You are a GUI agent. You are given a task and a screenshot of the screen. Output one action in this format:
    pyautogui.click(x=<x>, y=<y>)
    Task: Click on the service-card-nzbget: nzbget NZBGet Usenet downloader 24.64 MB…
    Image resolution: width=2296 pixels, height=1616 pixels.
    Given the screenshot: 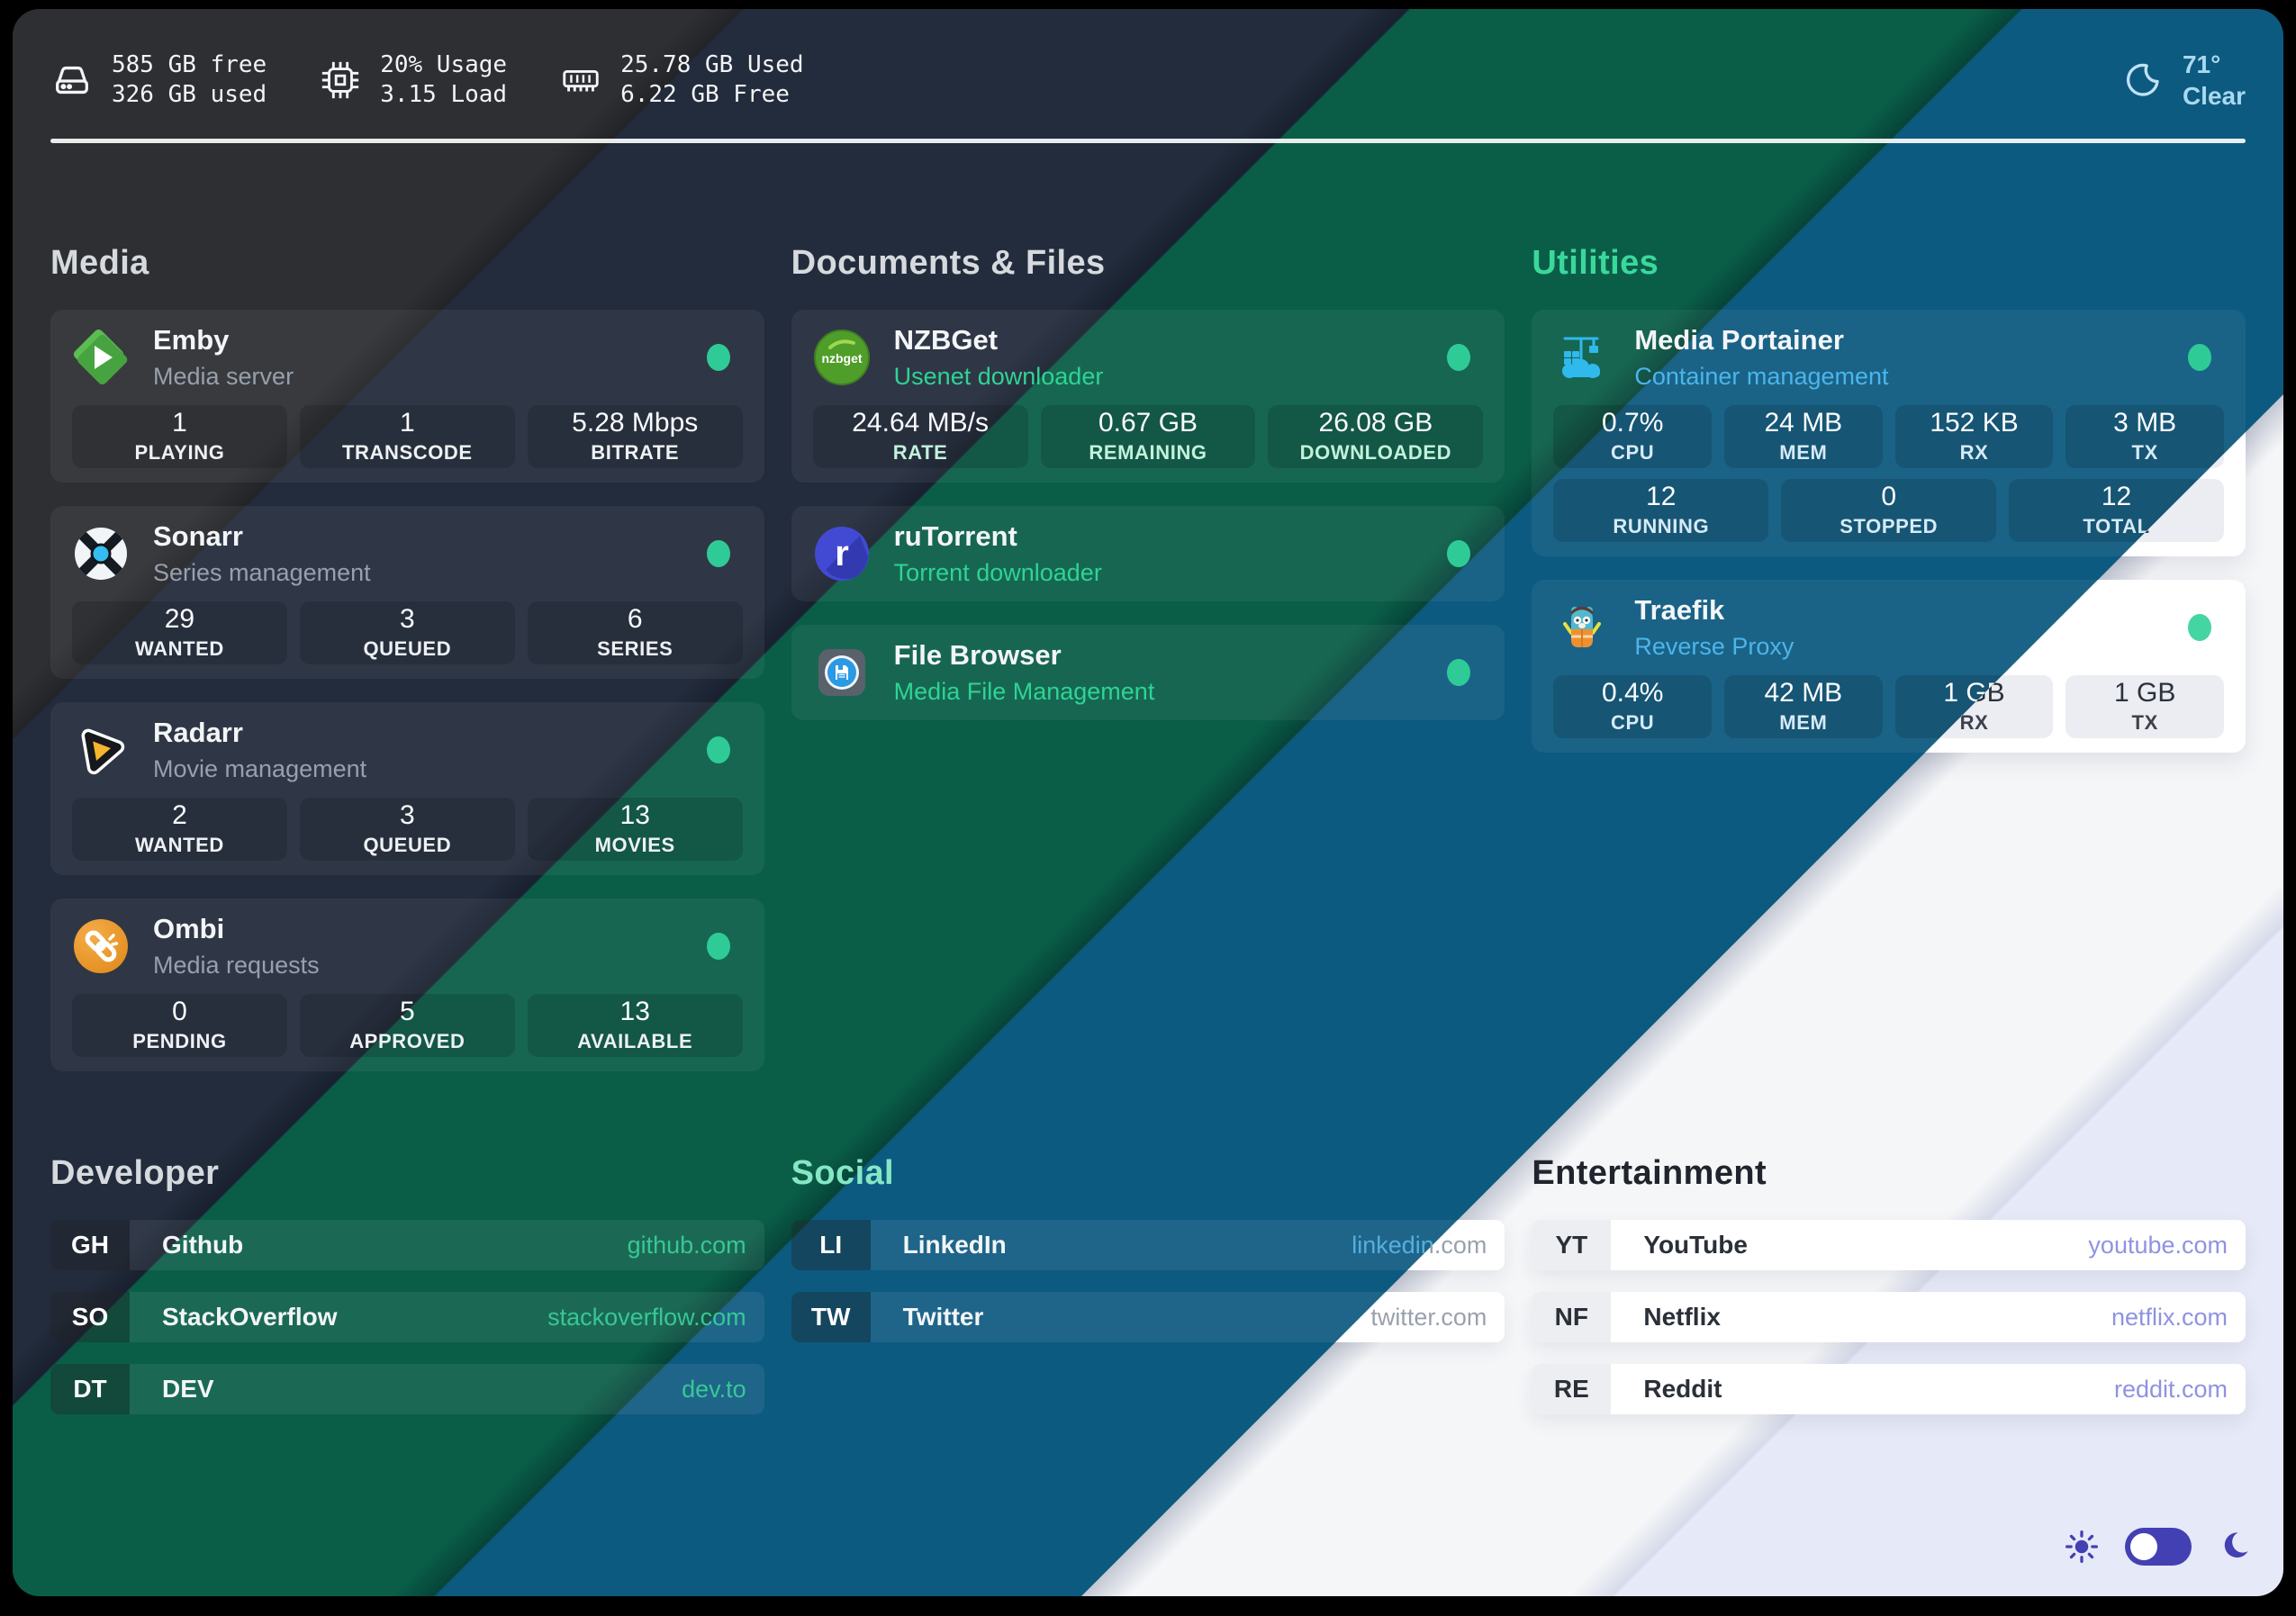 What is the action you would take?
    pyautogui.click(x=1148, y=396)
    